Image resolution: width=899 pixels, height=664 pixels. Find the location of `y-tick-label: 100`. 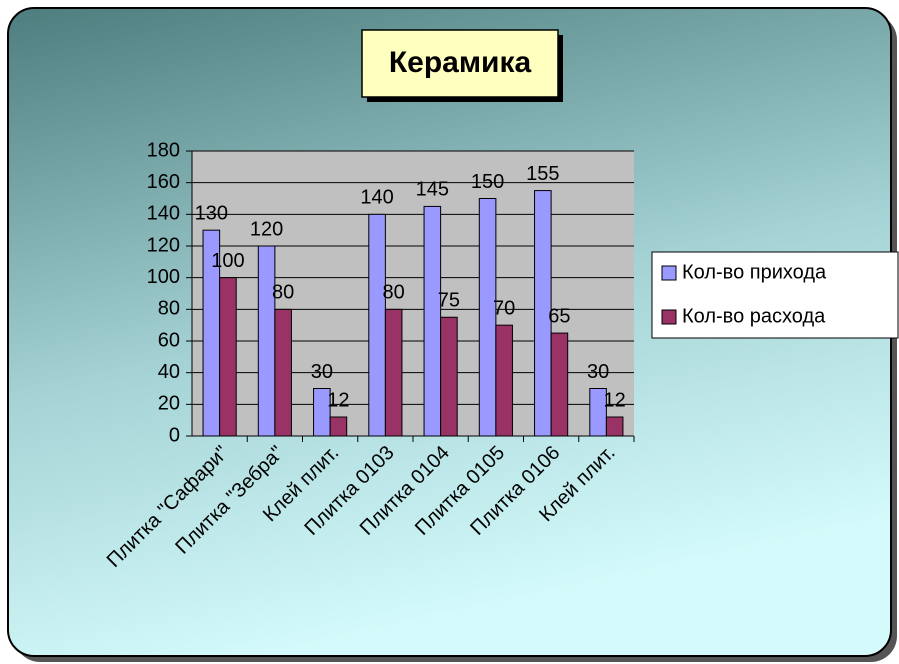

y-tick-label: 100 is located at coordinates (163, 277).